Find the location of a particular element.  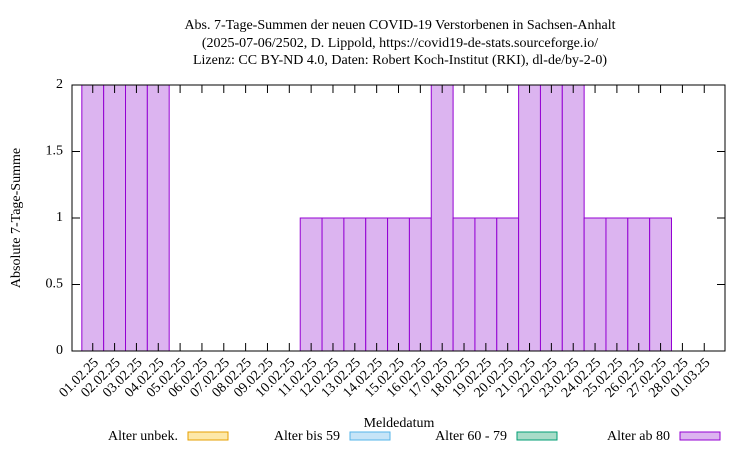

y-tick-label: 1 is located at coordinates (59, 217).